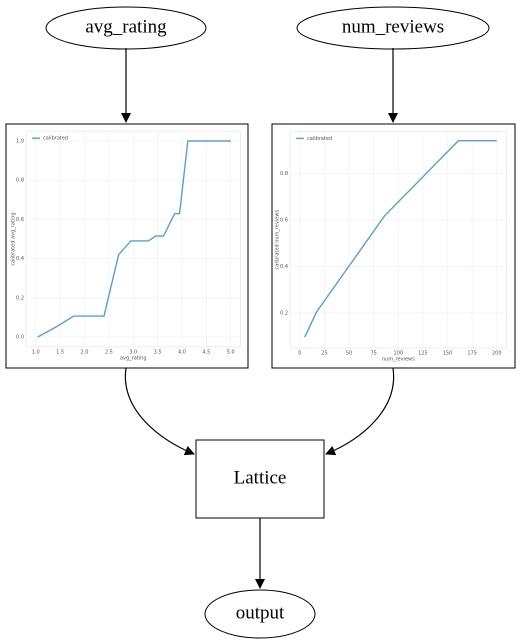 The width and height of the screenshot is (520, 644). What do you see at coordinates (133, 358) in the screenshot?
I see `x-axis-label: avg_rating` at bounding box center [133, 358].